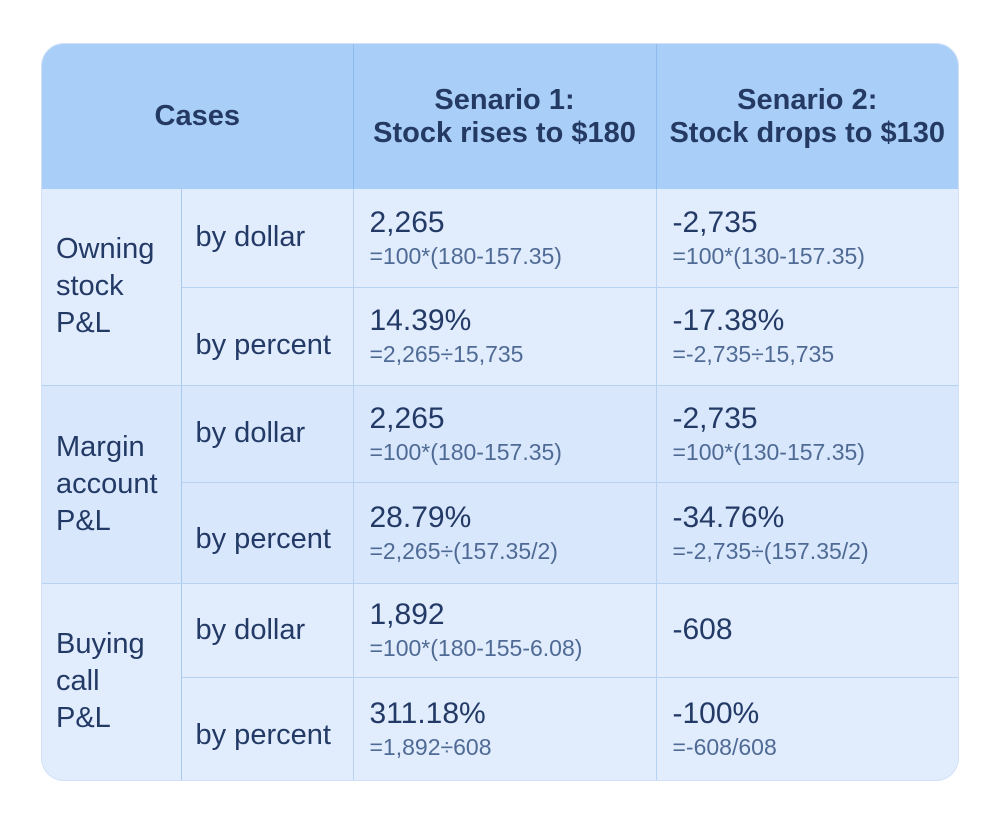  I want to click on cell-formula: =2,265÷15,735, so click(446, 354).